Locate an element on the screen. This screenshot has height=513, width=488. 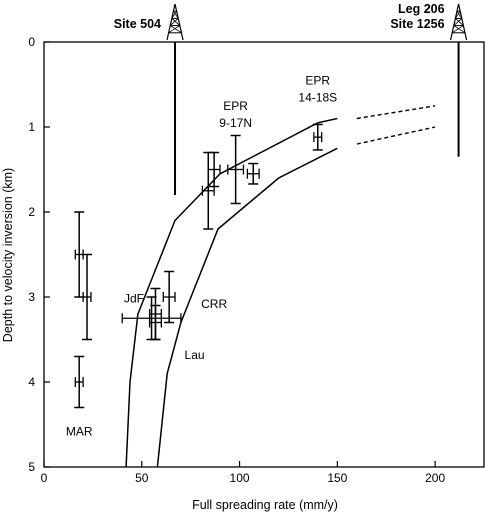
y-tick-label: 0 is located at coordinates (31, 42).